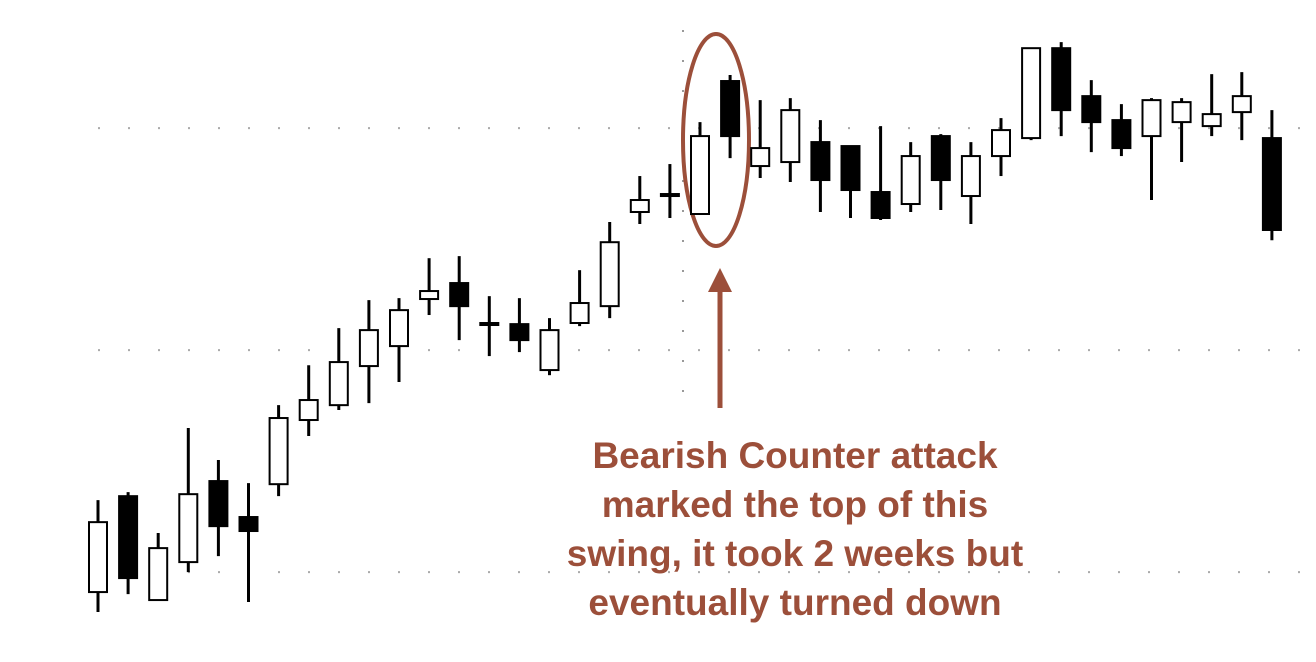 Image resolution: width=1316 pixels, height=662 pixels. What do you see at coordinates (795, 553) in the screenshot?
I see `annotation-line: swing, it took 2 weeks but` at bounding box center [795, 553].